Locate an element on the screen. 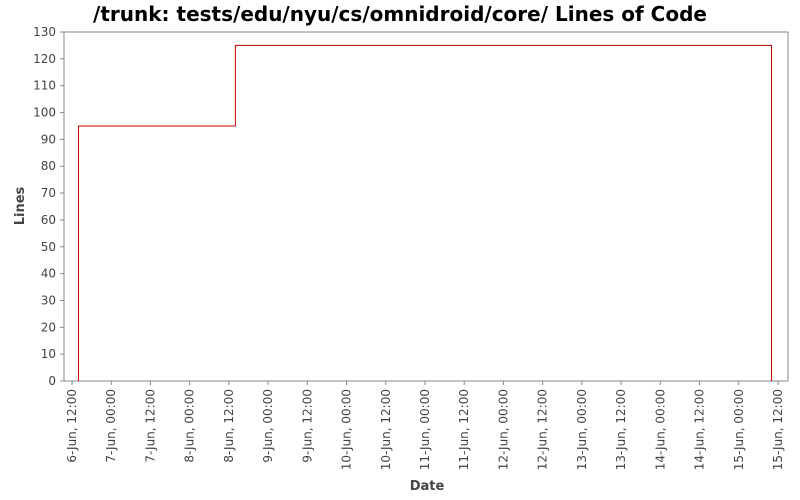 Image resolution: width=800 pixels, height=500 pixels. x-tick-label: 15-Jun, 00:00 is located at coordinates (739, 429).